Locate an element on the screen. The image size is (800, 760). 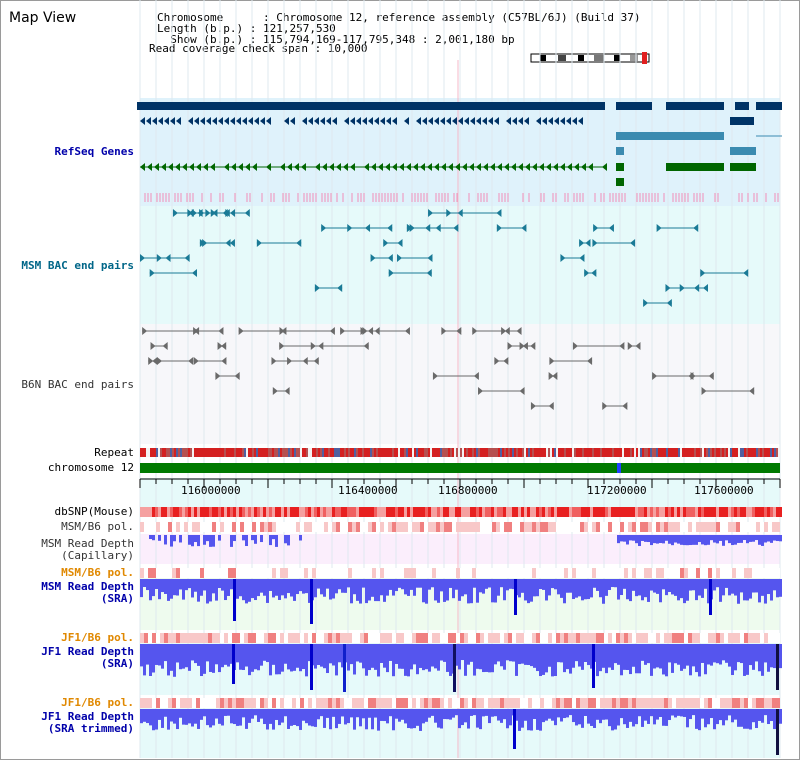
b6n-bac-label: B6N BAC end pairs is located at coordinates (77, 384).